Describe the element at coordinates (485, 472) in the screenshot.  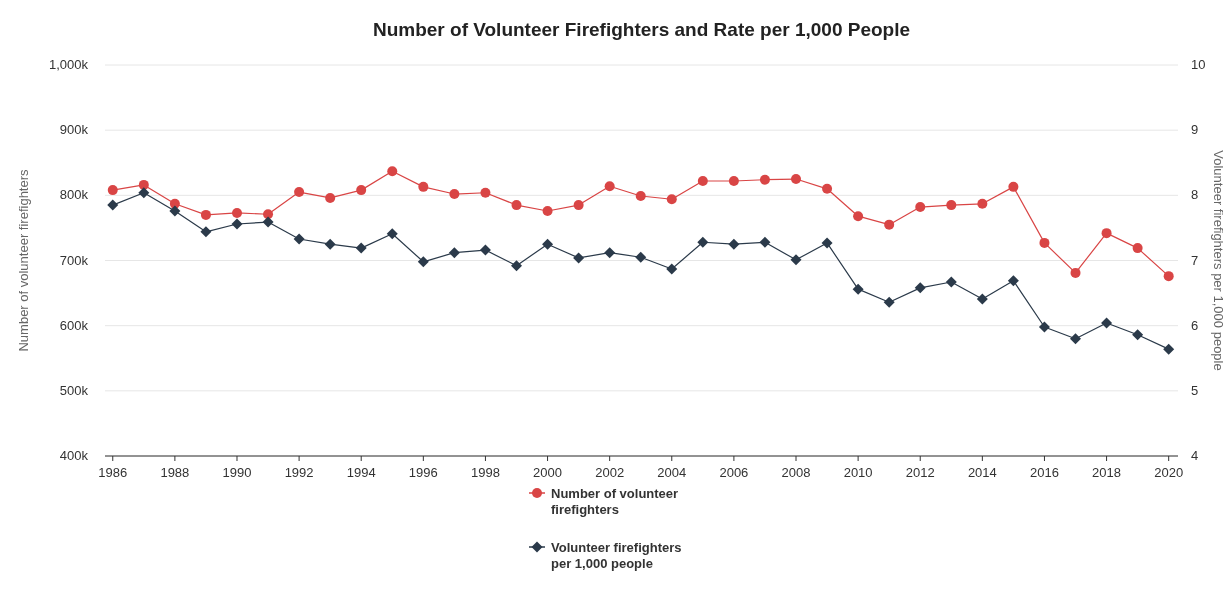
I see `x-tick-label: 1998` at that location.